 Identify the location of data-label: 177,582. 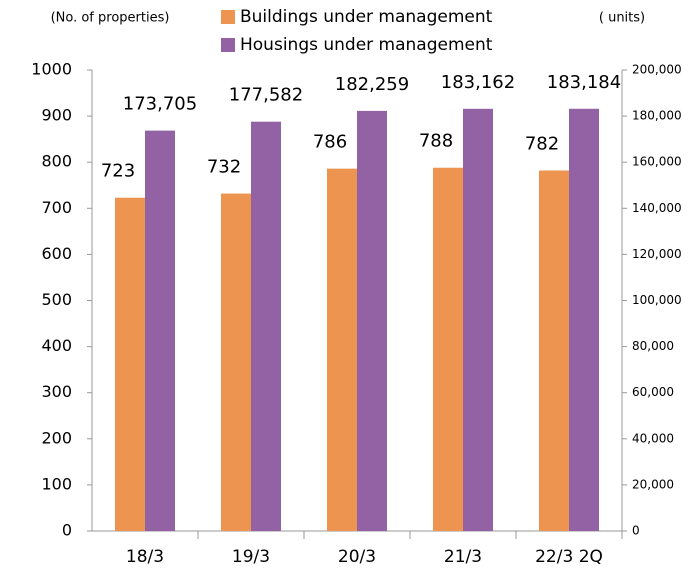
(266, 95).